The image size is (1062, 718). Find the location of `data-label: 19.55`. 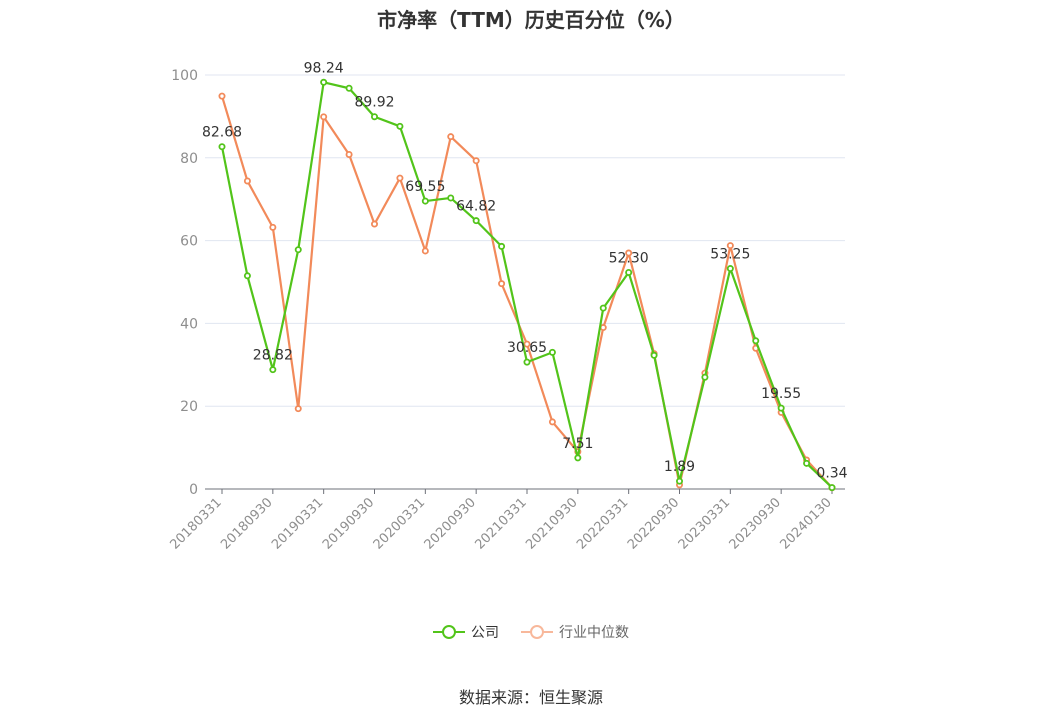

data-label: 19.55 is located at coordinates (781, 394).